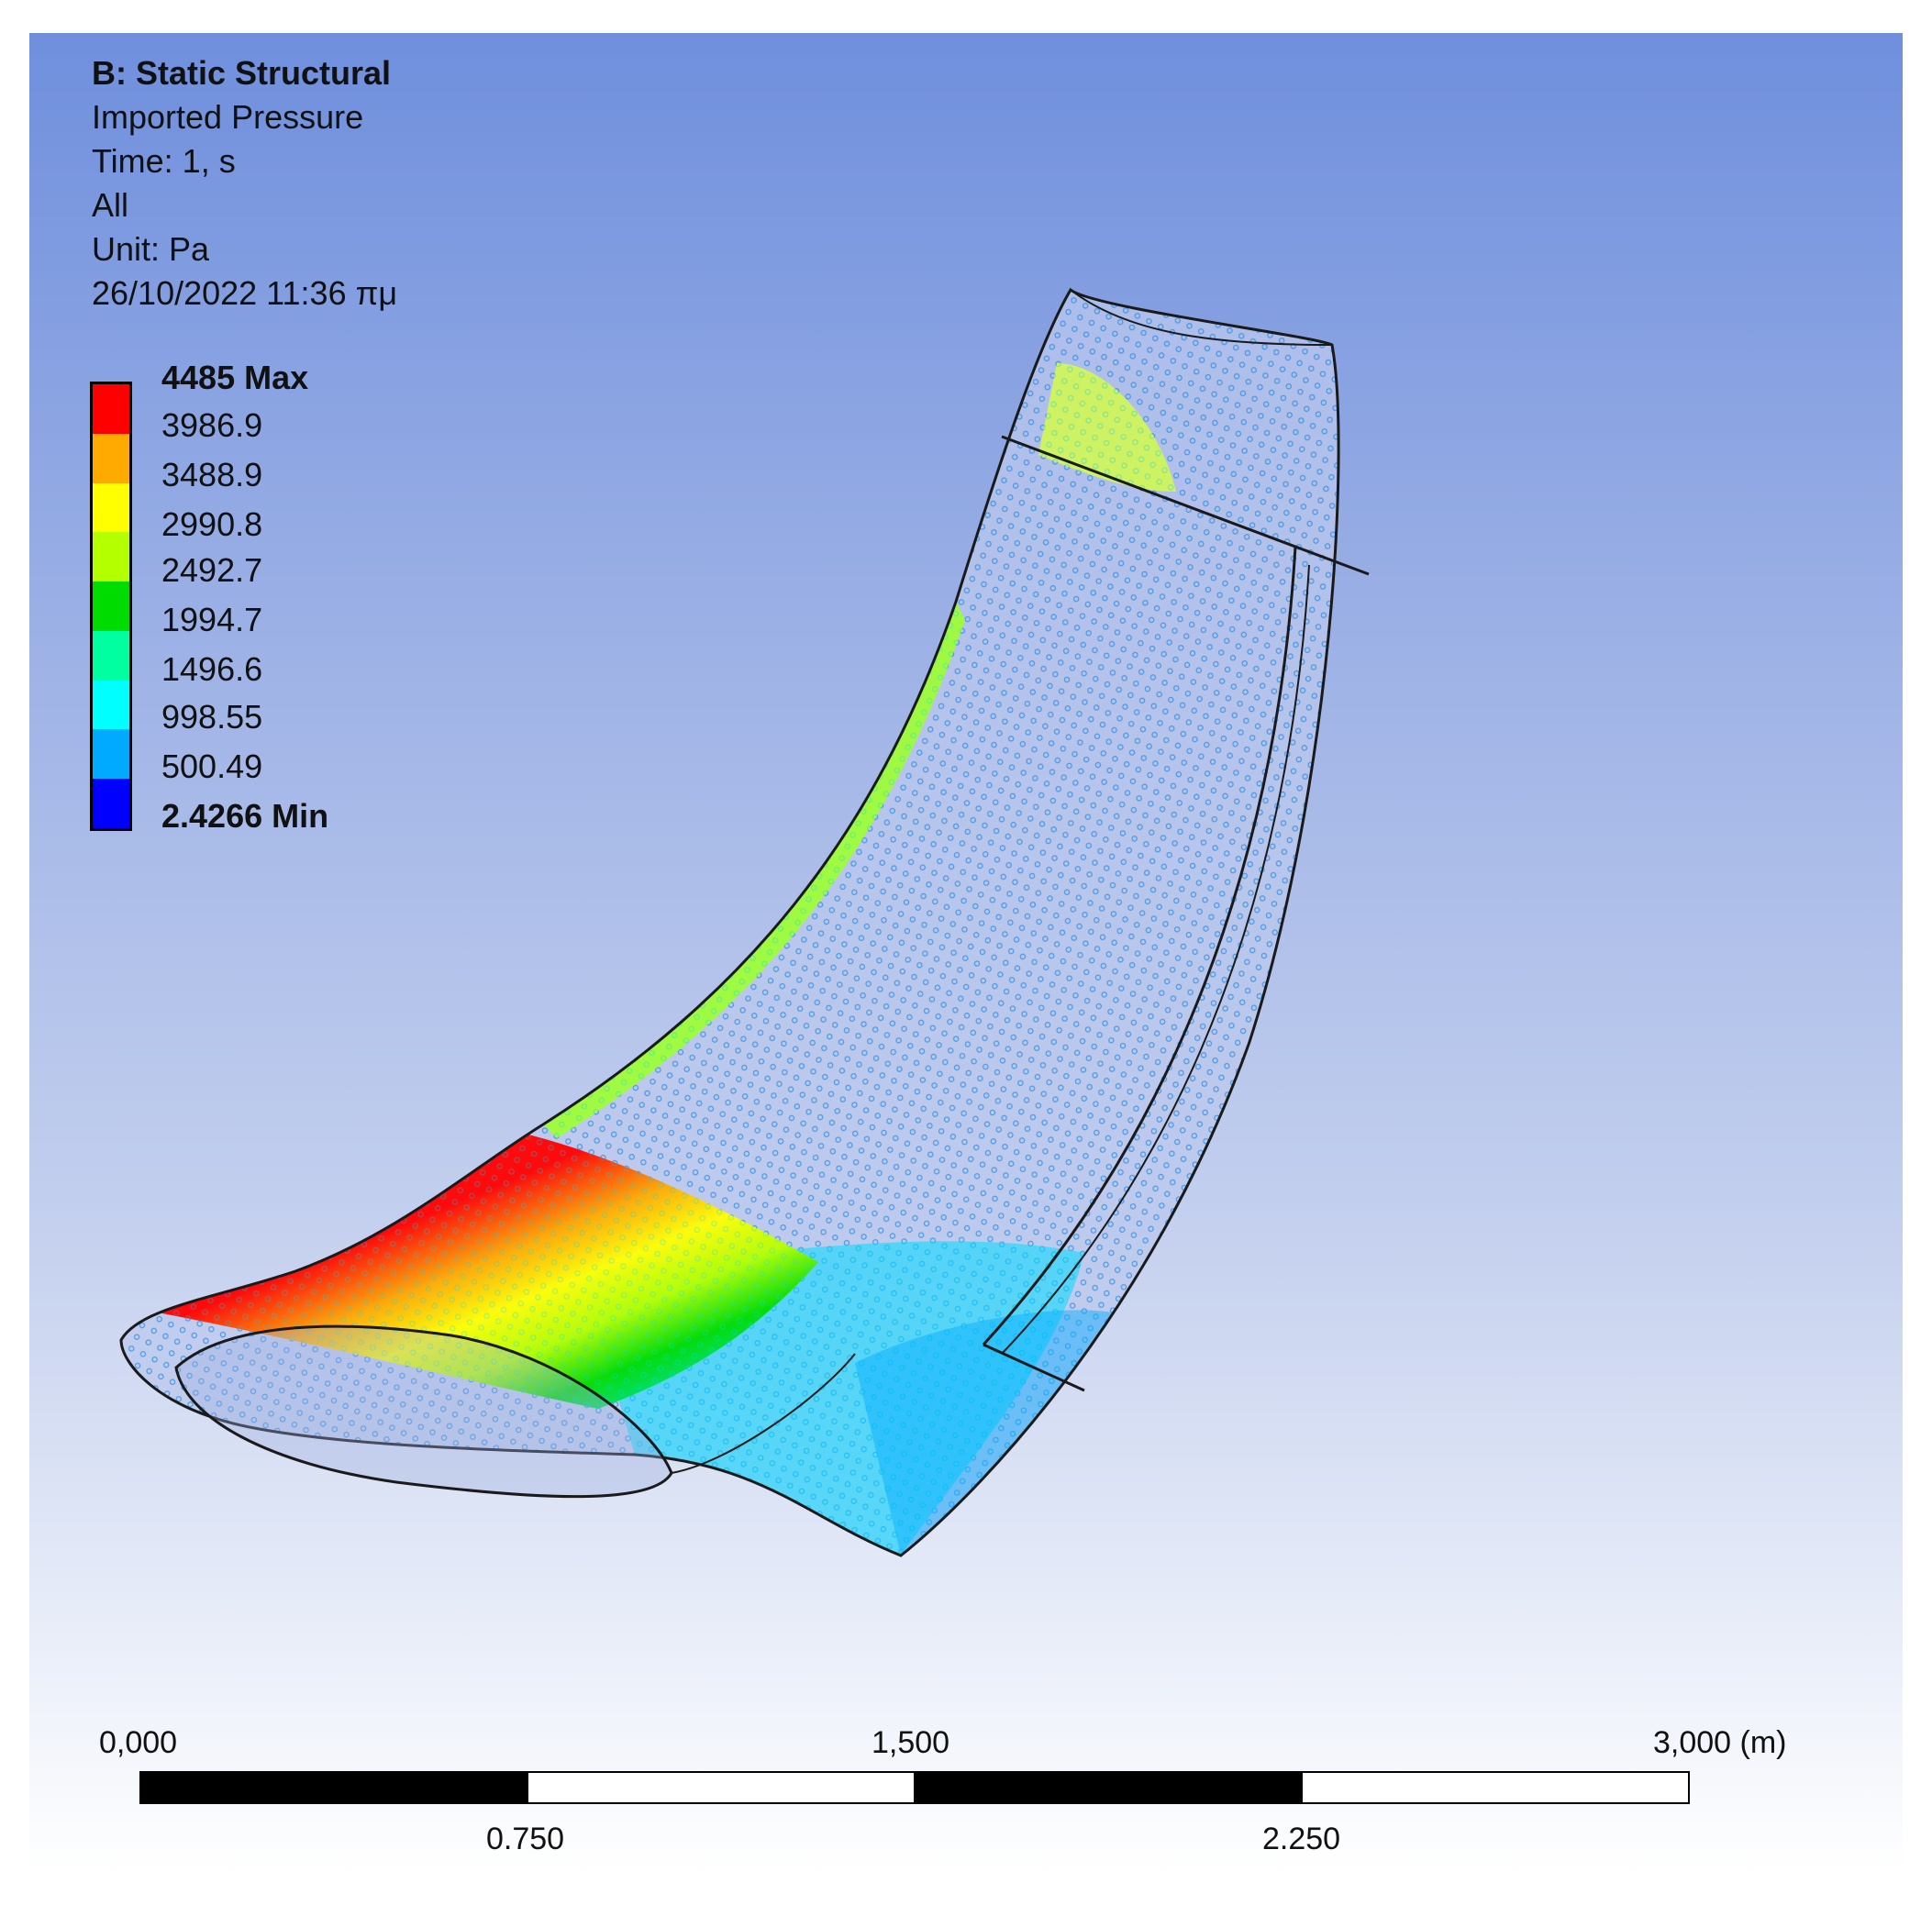  I want to click on timestamp-label: 26/10/2022 11:36 πμ, so click(245, 293).